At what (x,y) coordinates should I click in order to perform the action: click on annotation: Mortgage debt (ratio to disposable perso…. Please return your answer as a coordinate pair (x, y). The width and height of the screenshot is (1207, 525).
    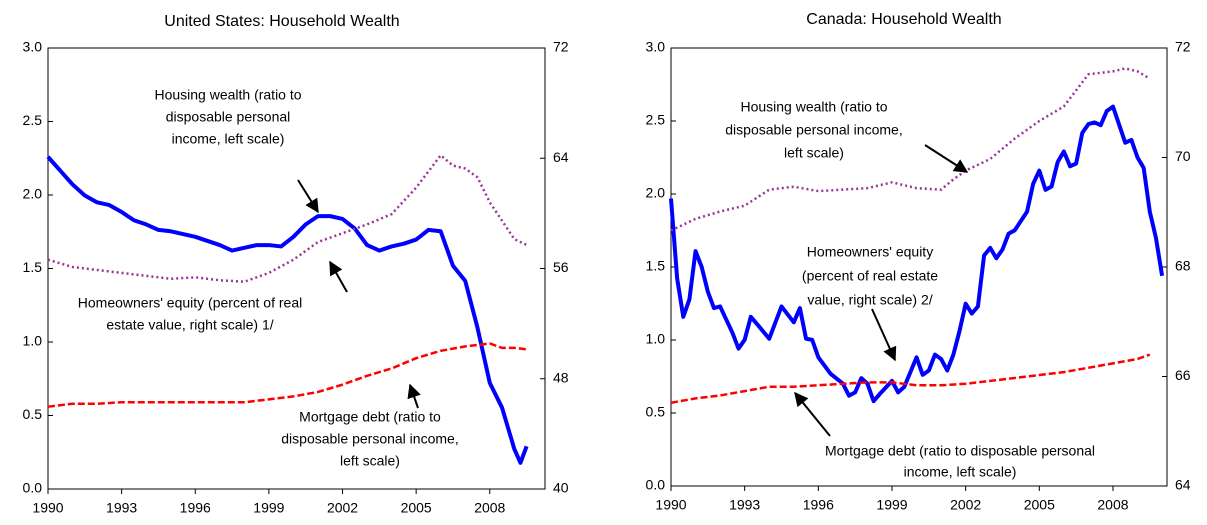
    Looking at the image, I should click on (960, 451).